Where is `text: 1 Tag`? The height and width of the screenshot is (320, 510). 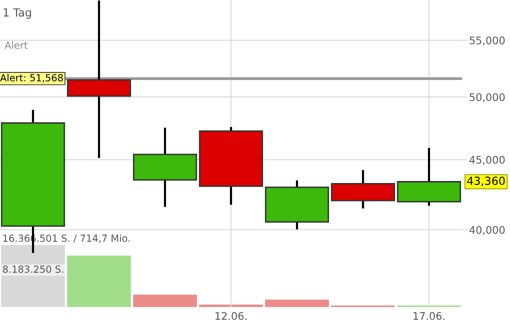 text: 1 Tag is located at coordinates (17, 13).